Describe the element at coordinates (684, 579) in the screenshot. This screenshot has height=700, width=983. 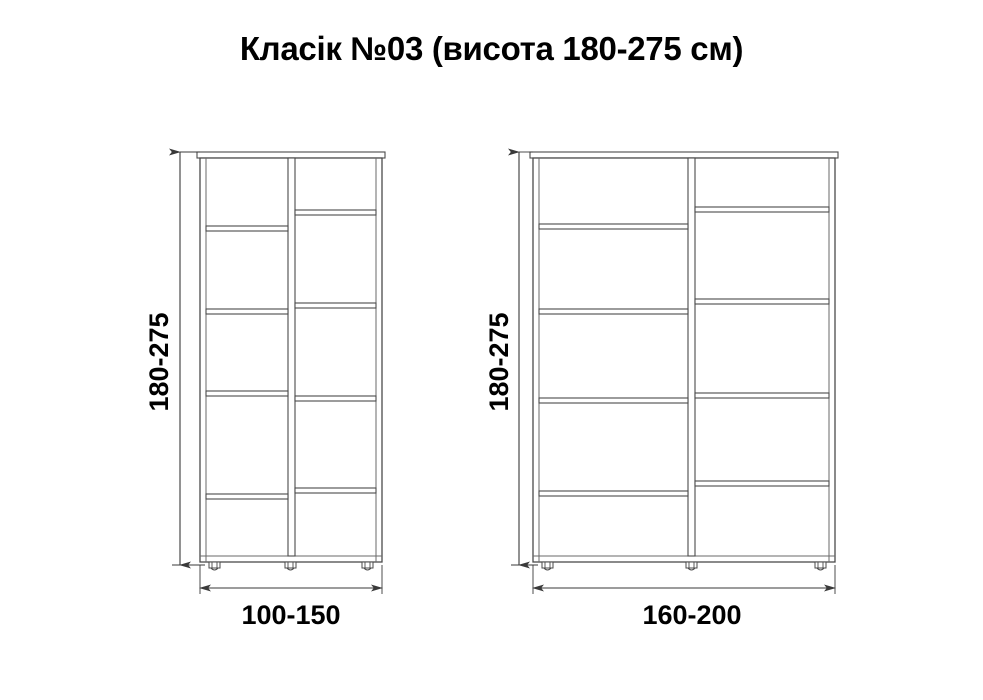
I see `cabinet-right-width-dimension` at that location.